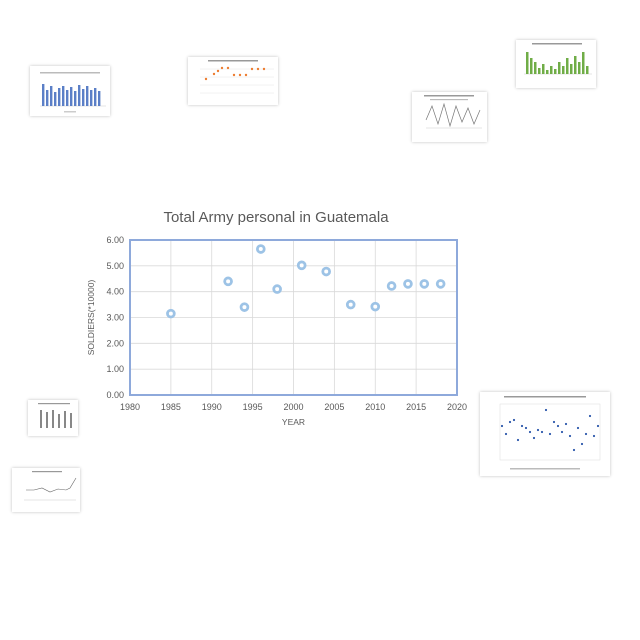 This screenshot has width=640, height=640. I want to click on x-tick-label: 2000, so click(293, 407).